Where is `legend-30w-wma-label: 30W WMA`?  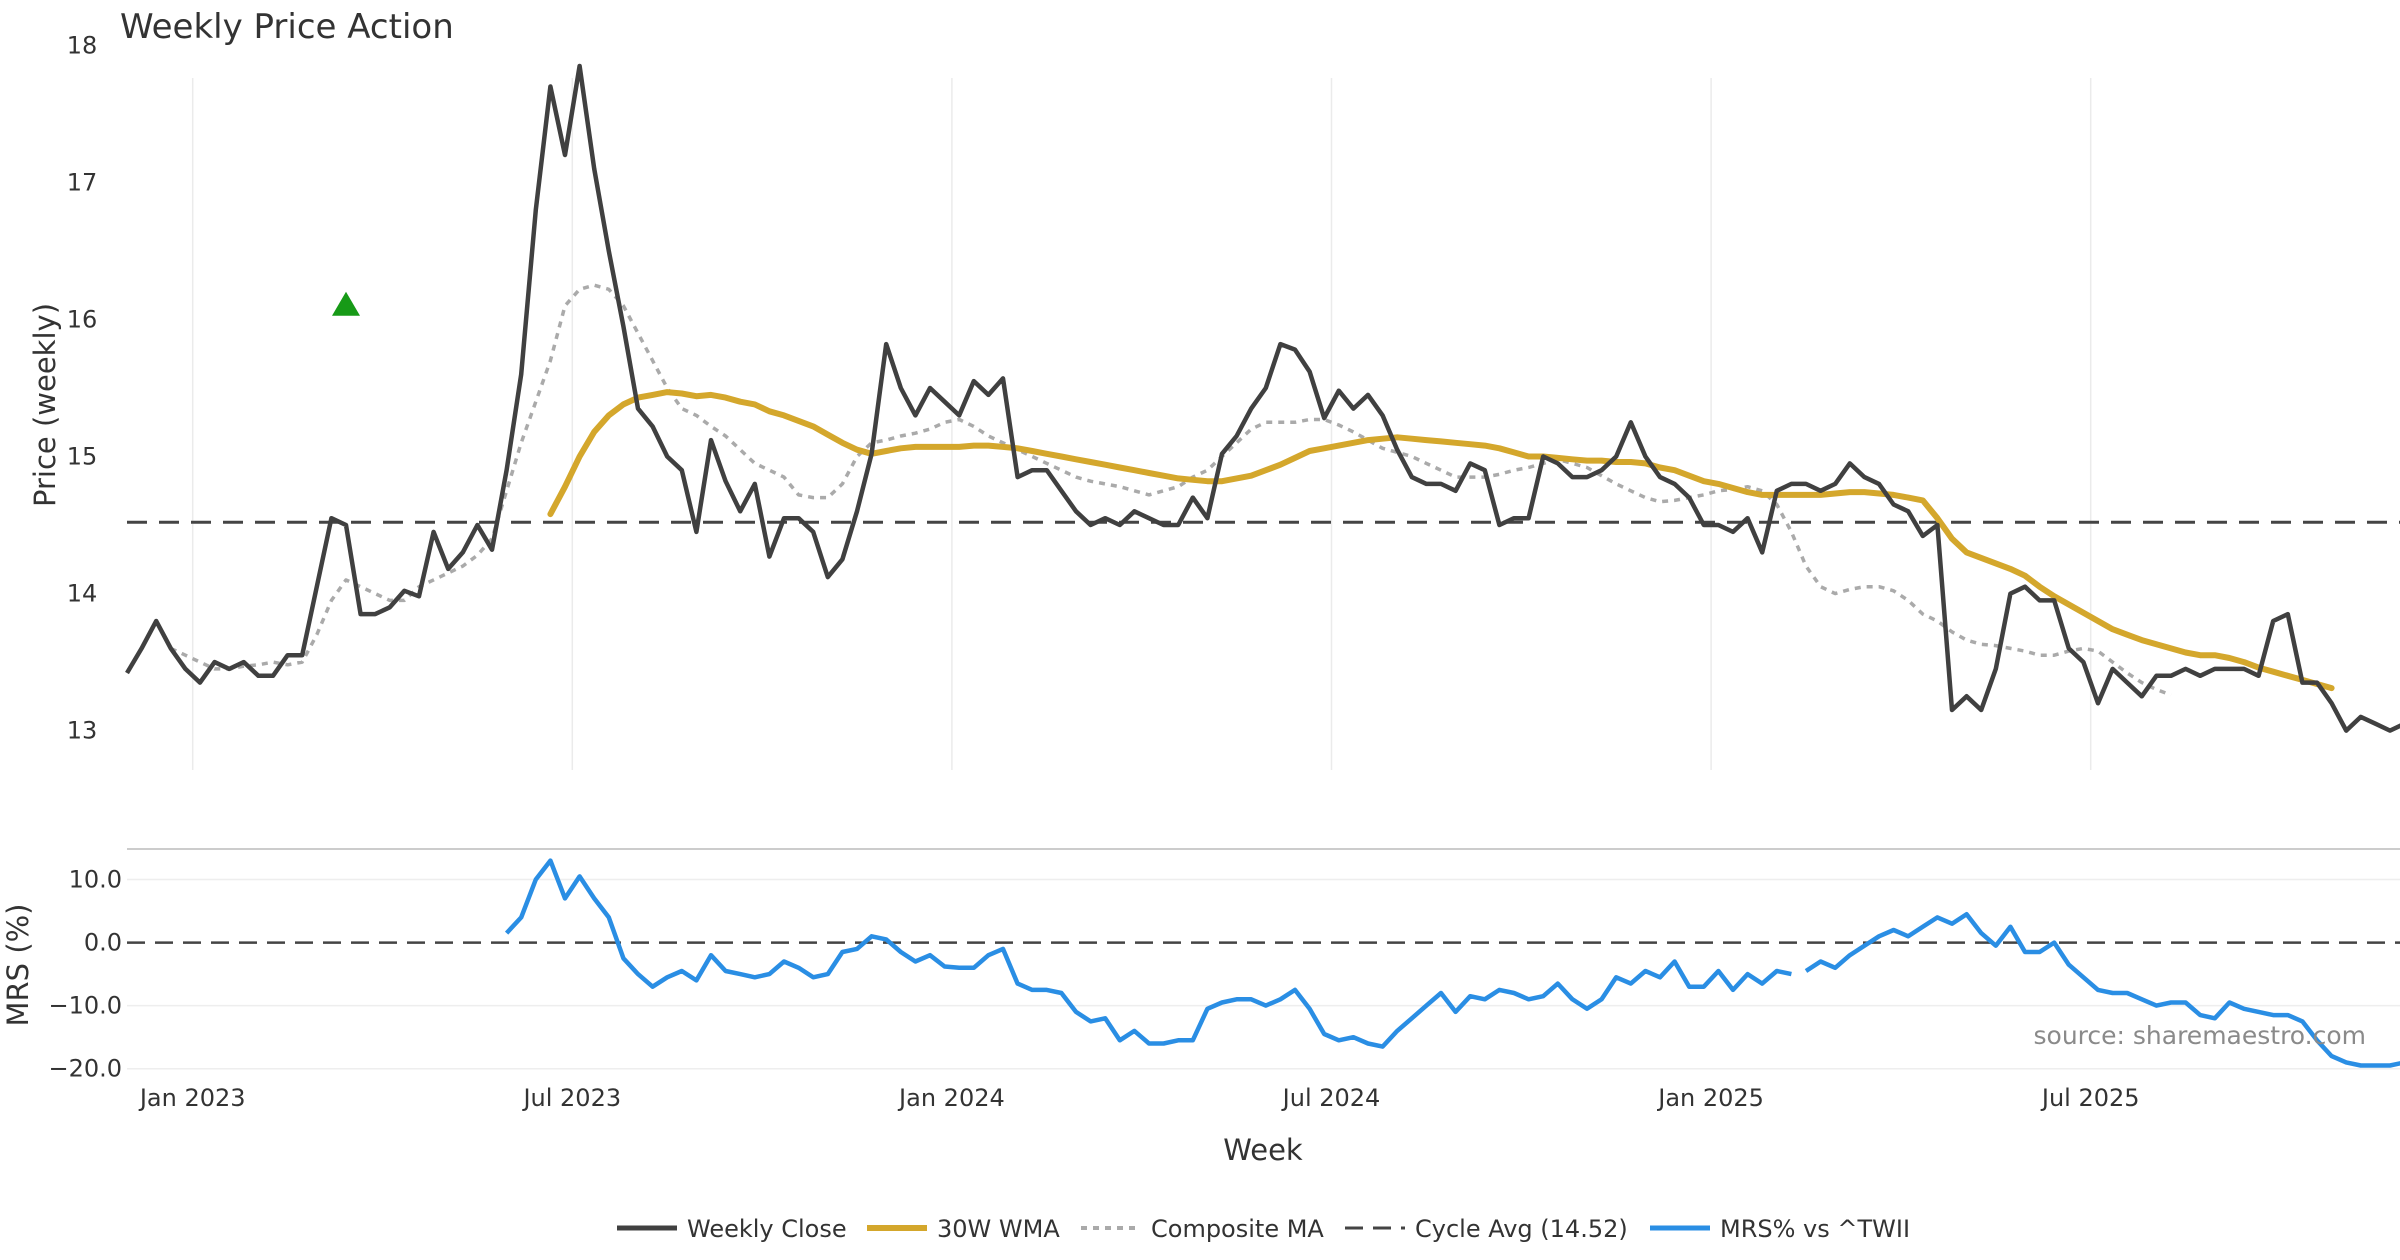
legend-30w-wma-label: 30W WMA is located at coordinates (998, 1229).